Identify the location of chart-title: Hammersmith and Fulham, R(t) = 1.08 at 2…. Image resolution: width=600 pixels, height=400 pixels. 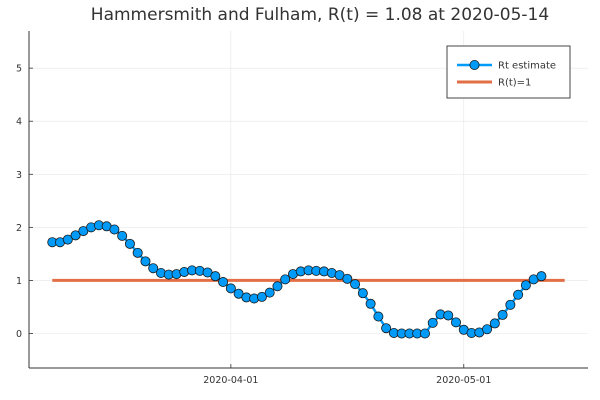
(320, 15).